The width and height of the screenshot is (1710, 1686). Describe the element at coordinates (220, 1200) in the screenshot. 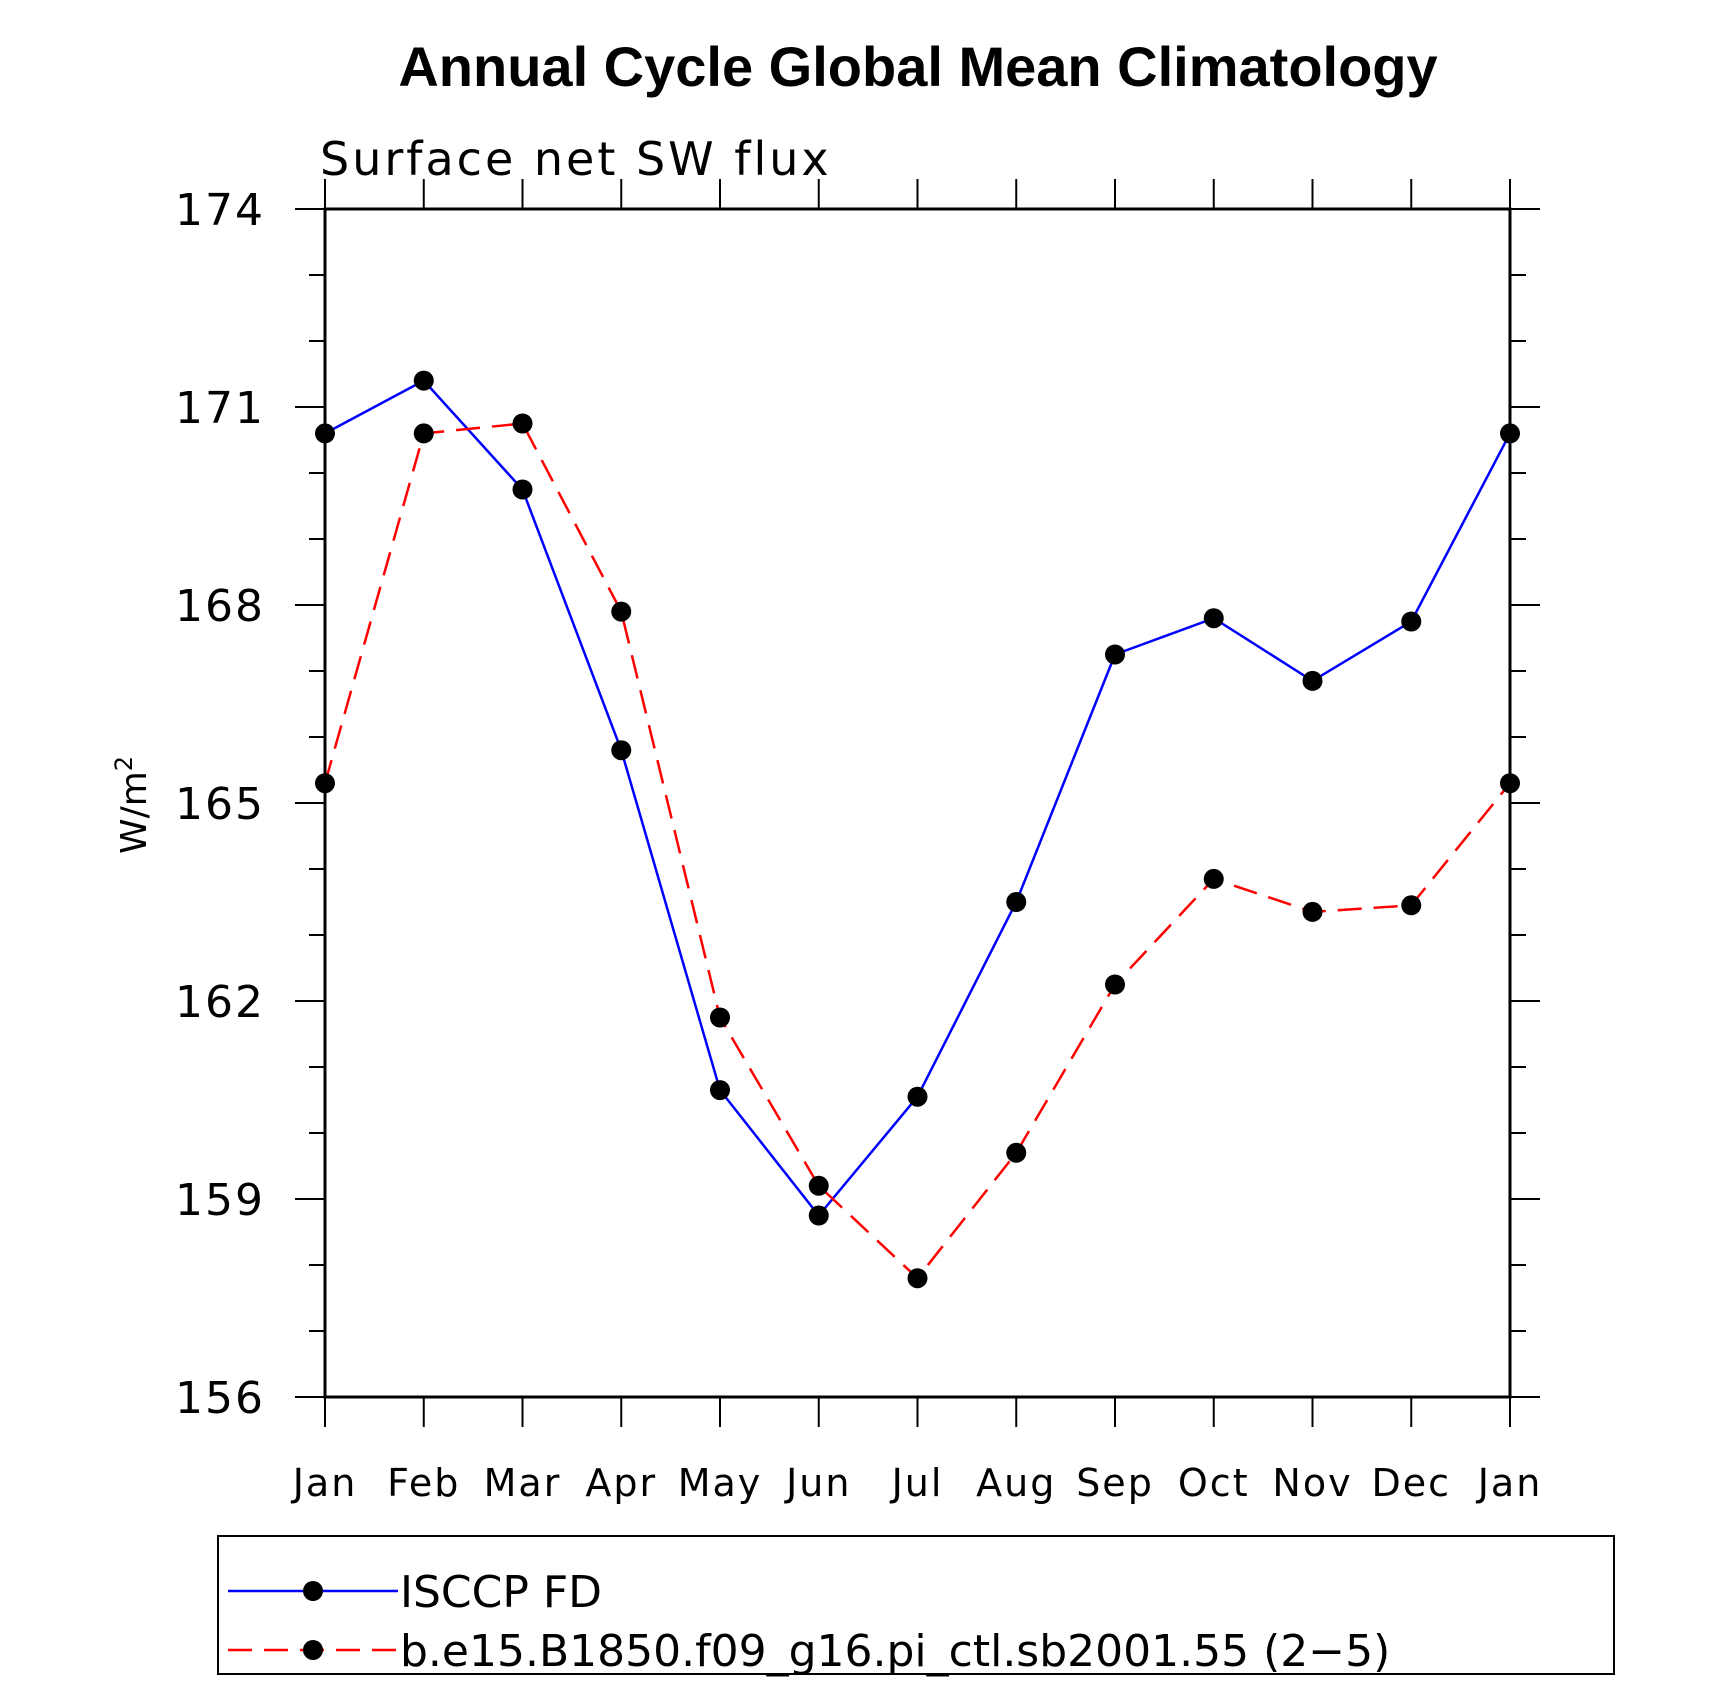

I see `y-tick-label: 159` at that location.